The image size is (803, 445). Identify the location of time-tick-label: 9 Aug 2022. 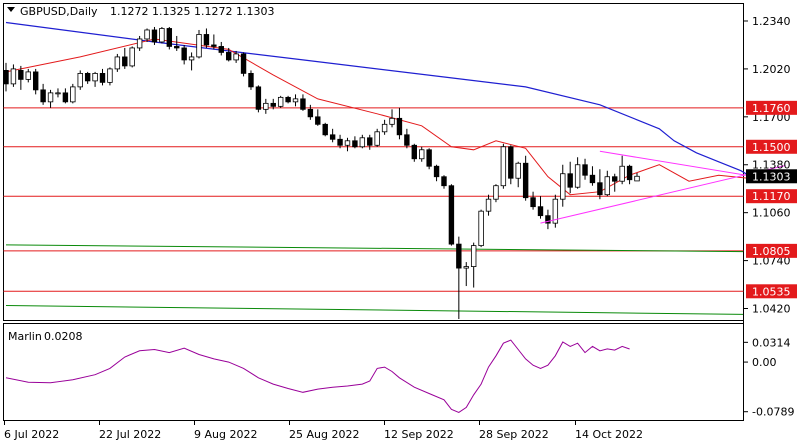
(225, 434).